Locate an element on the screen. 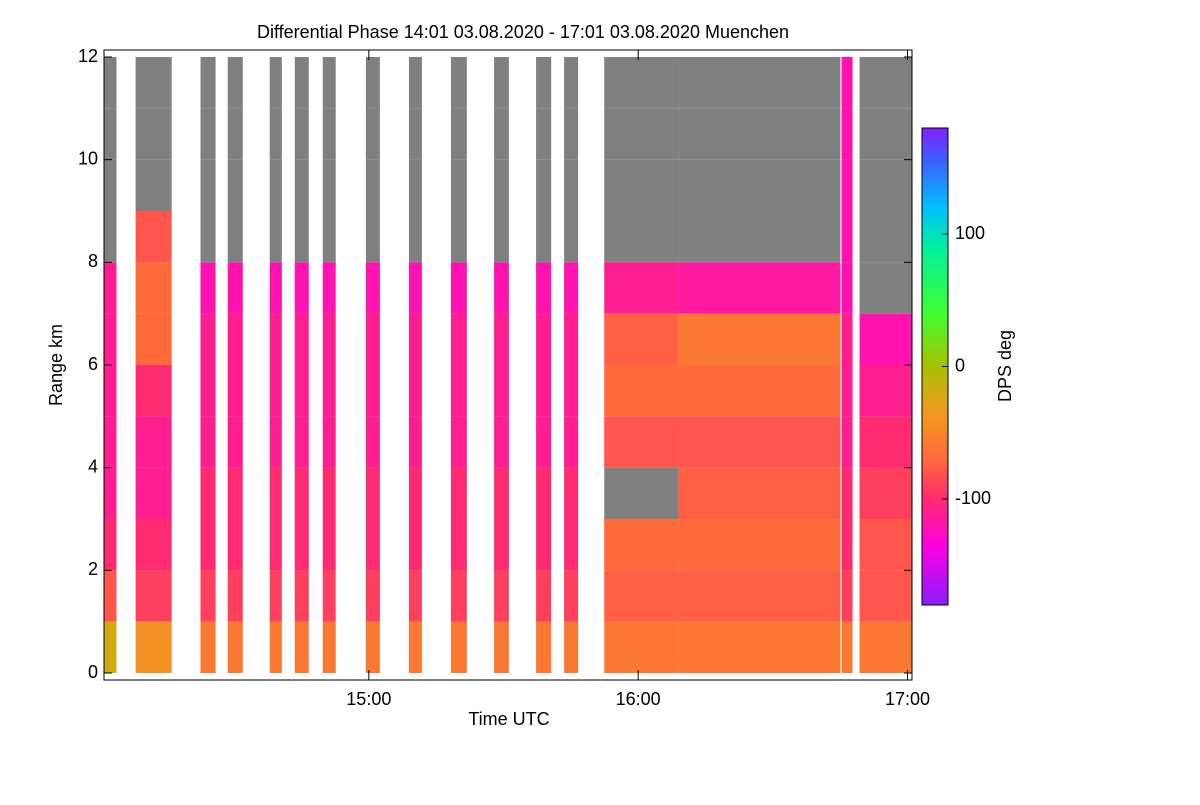 The image size is (1200, 805). x-tick-label: 17:00 is located at coordinates (907, 699).